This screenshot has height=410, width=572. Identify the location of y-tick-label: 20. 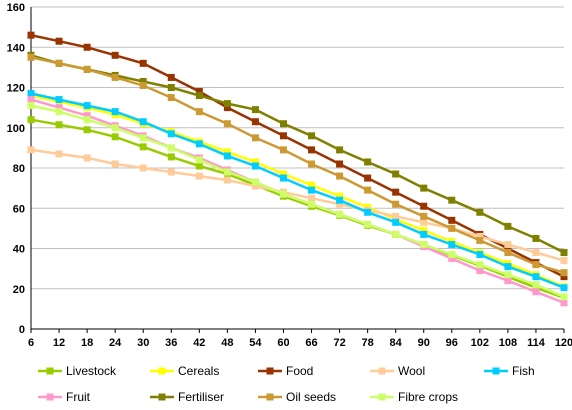
(19, 290).